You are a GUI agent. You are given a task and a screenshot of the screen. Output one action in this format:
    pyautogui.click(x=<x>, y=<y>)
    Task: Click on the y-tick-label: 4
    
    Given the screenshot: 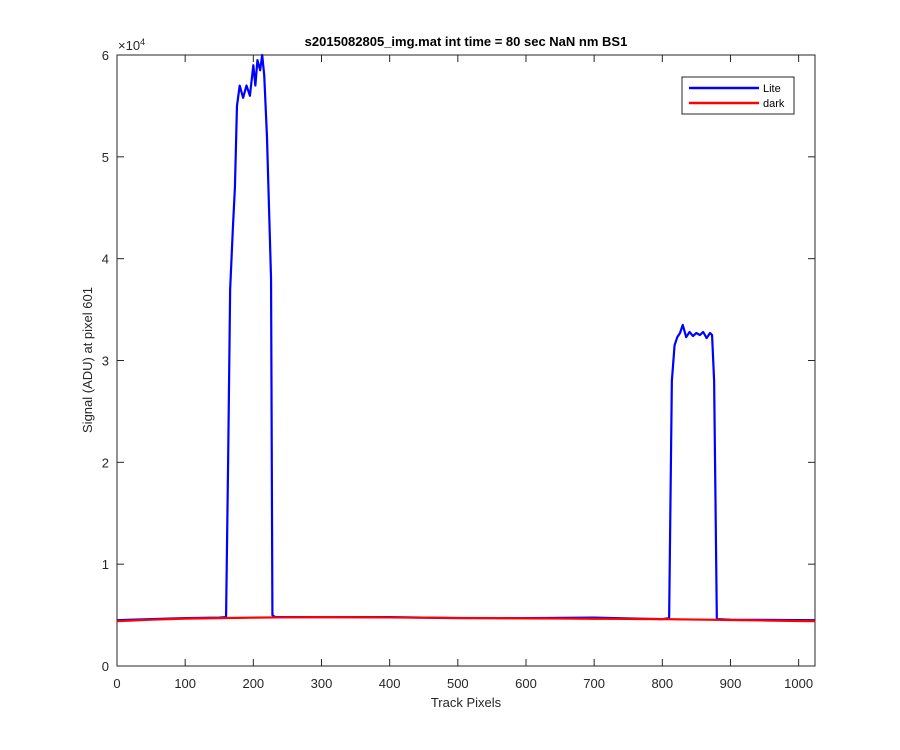 What is the action you would take?
    pyautogui.click(x=105, y=259)
    